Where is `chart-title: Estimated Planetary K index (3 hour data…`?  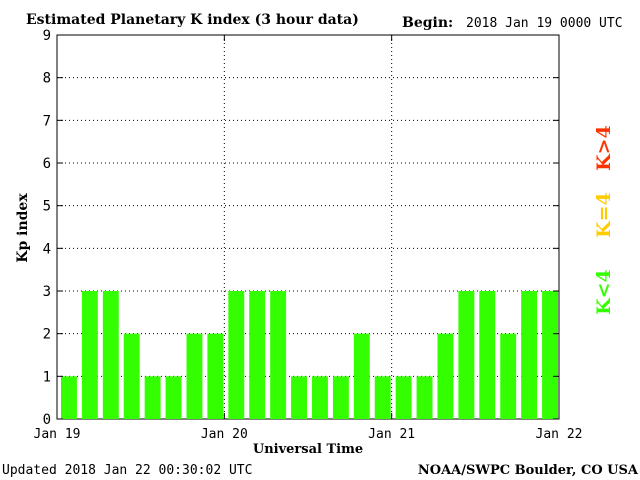
chart-title: Estimated Planetary K index (3 hour data… is located at coordinates (192, 20).